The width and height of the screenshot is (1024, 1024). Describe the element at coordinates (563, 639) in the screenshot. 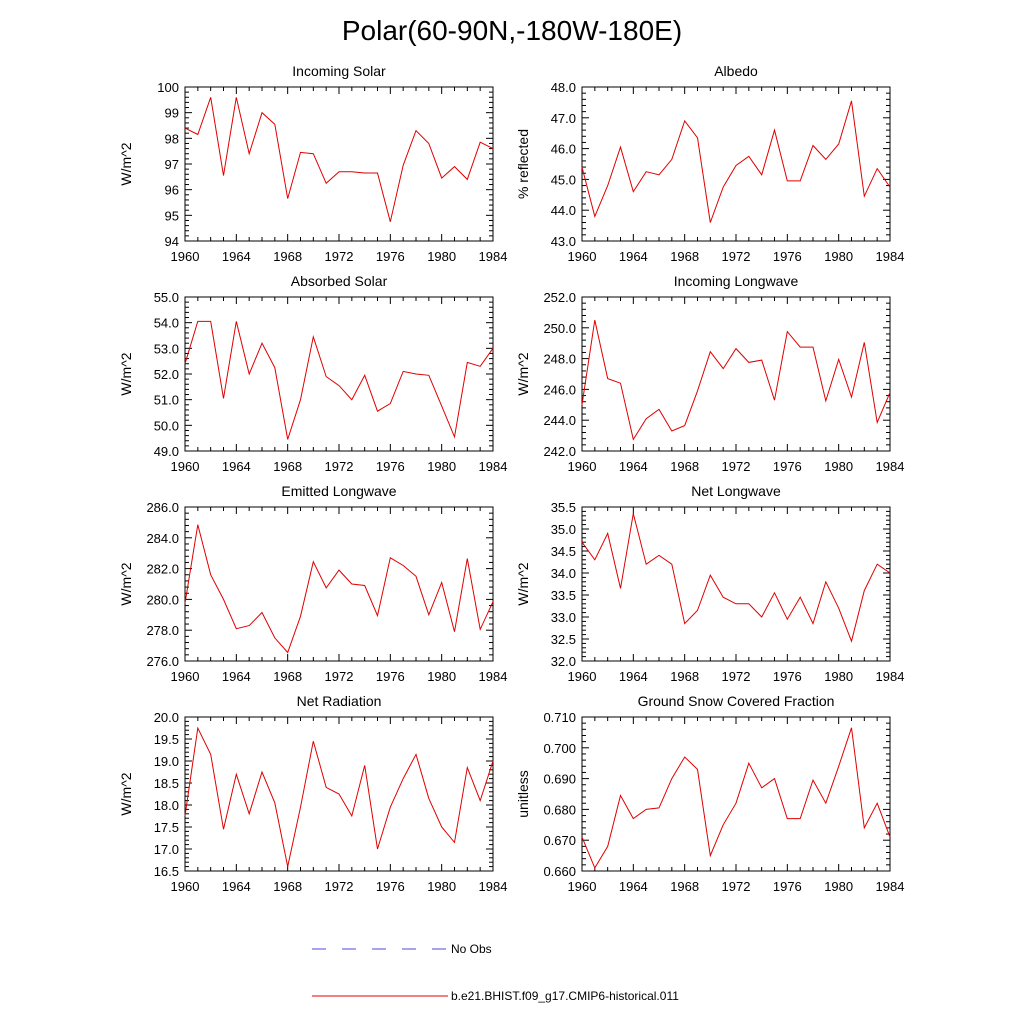

I see `y-tick-label: 32.5` at that location.